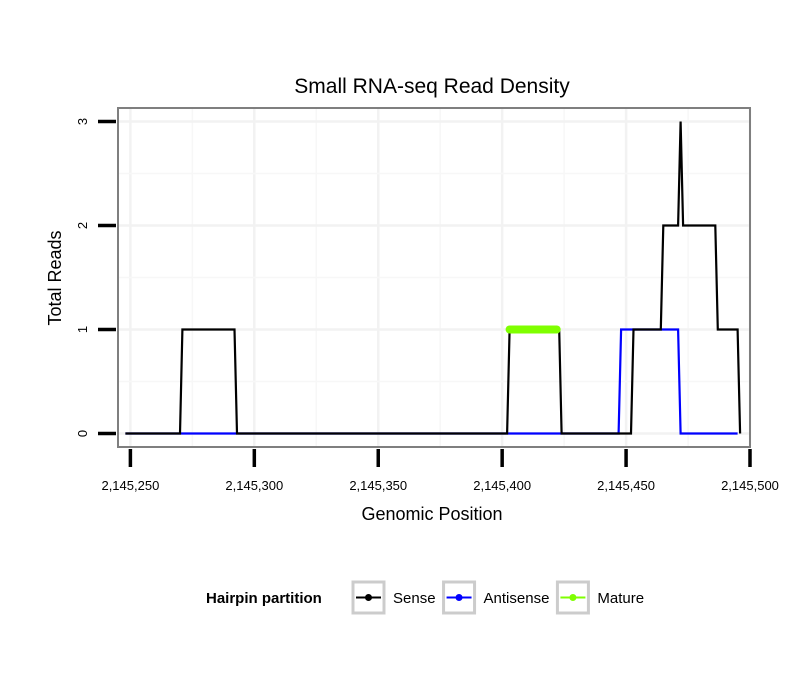  Describe the element at coordinates (620, 598) in the screenshot. I see `legend-label: Mature` at that location.